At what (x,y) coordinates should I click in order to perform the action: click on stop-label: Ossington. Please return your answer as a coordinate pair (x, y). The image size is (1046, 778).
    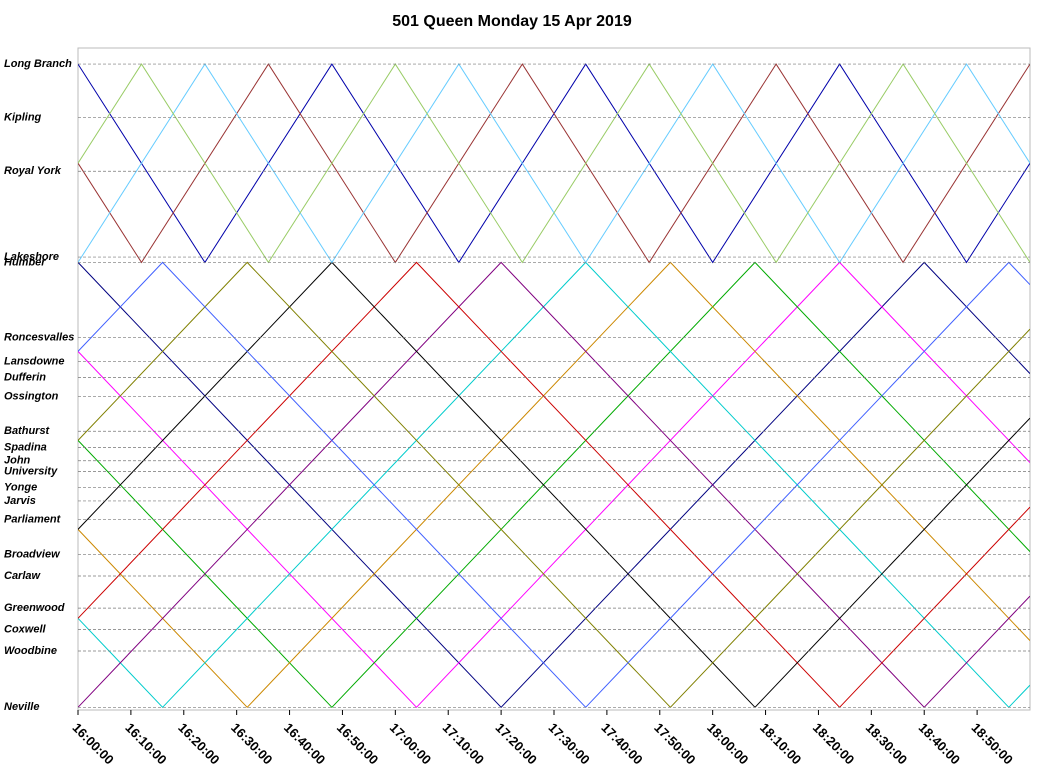
    Looking at the image, I should click on (31, 396).